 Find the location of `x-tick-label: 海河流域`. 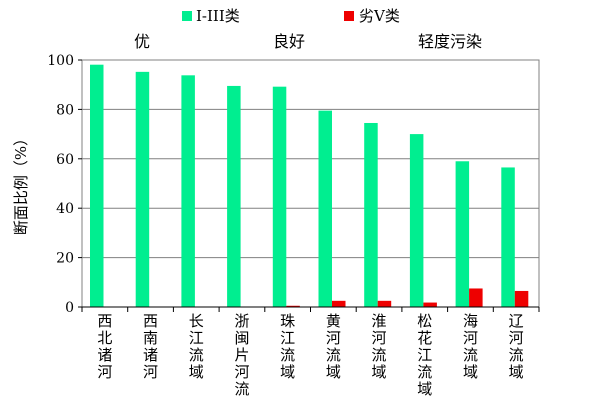

x-tick-label: 海河流域 is located at coordinates (470, 346).